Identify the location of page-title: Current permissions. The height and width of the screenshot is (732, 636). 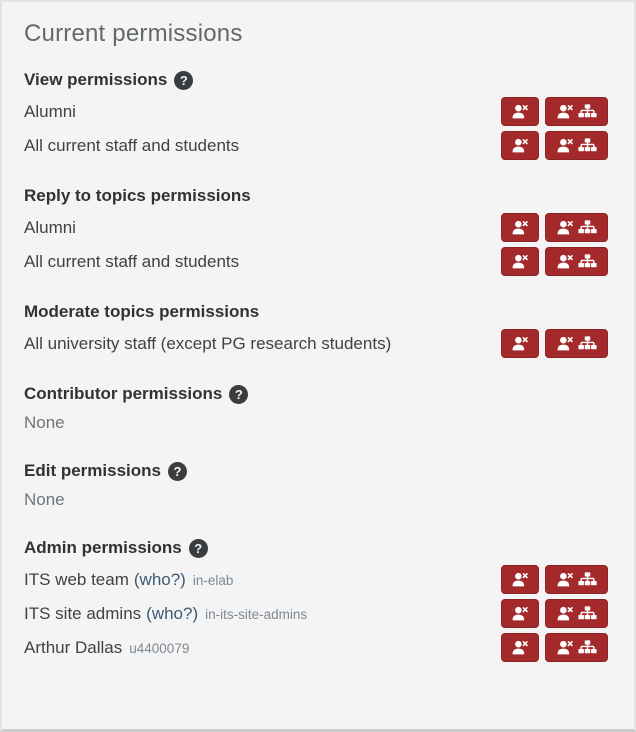
(133, 33).